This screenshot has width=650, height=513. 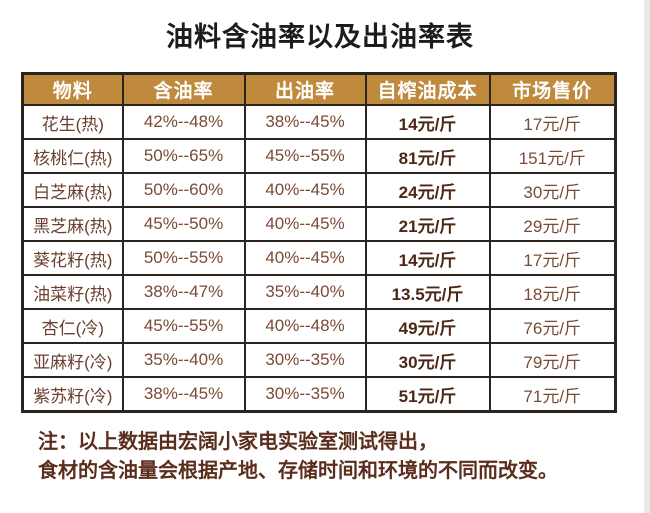 What do you see at coordinates (183, 292) in the screenshot?
I see `cell-oil-content: 38%--47%` at bounding box center [183, 292].